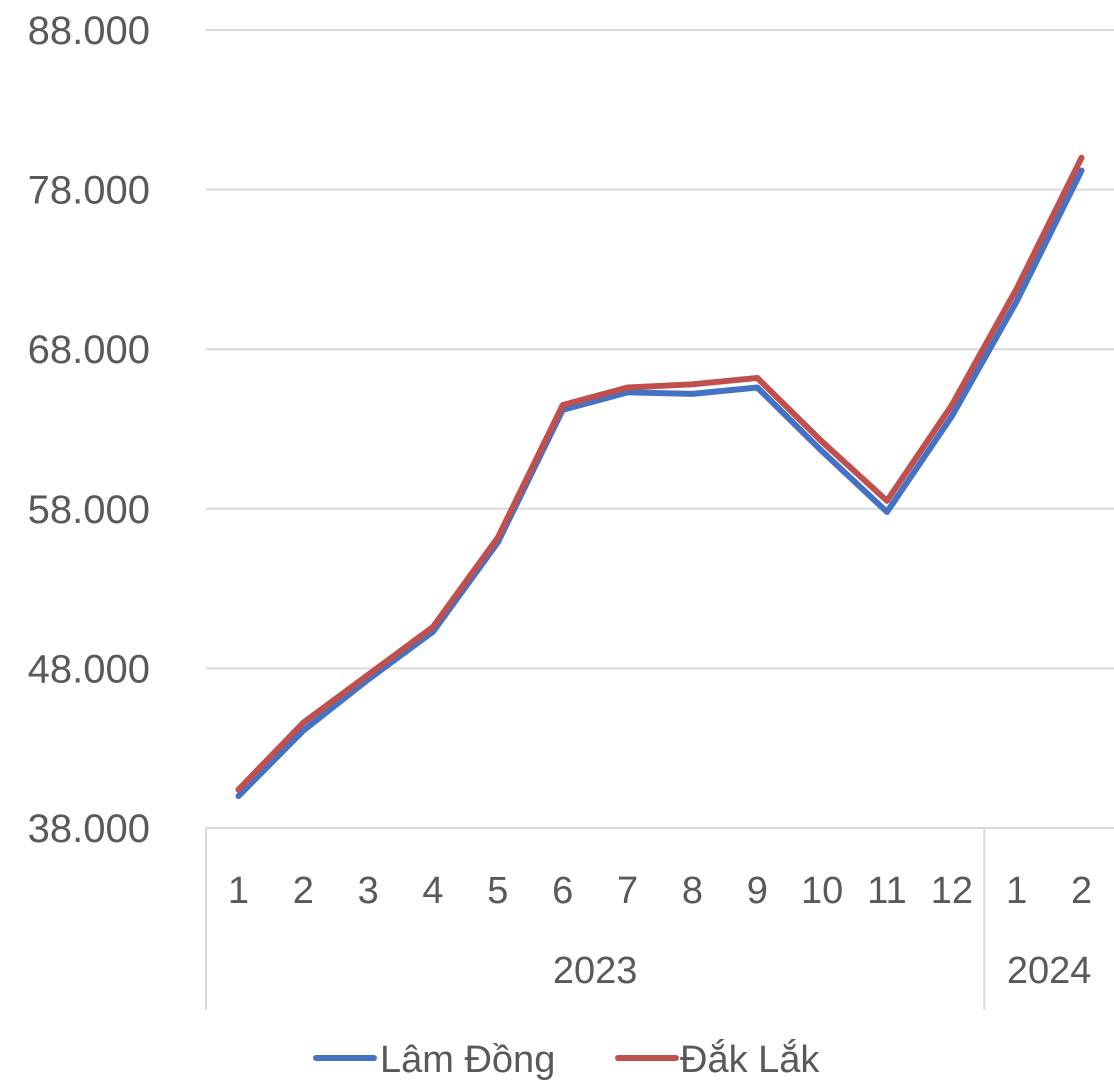  Describe the element at coordinates (497, 891) in the screenshot. I see `x-tick-label: 5` at that location.